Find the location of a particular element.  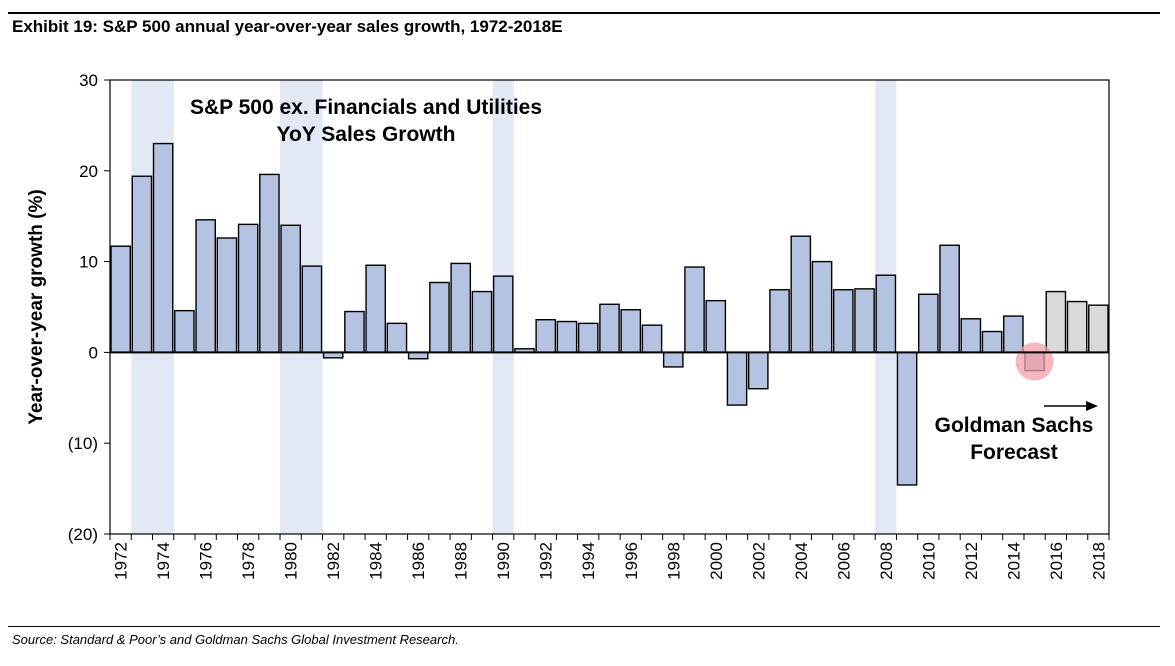

bar-2000 is located at coordinates (716, 326).